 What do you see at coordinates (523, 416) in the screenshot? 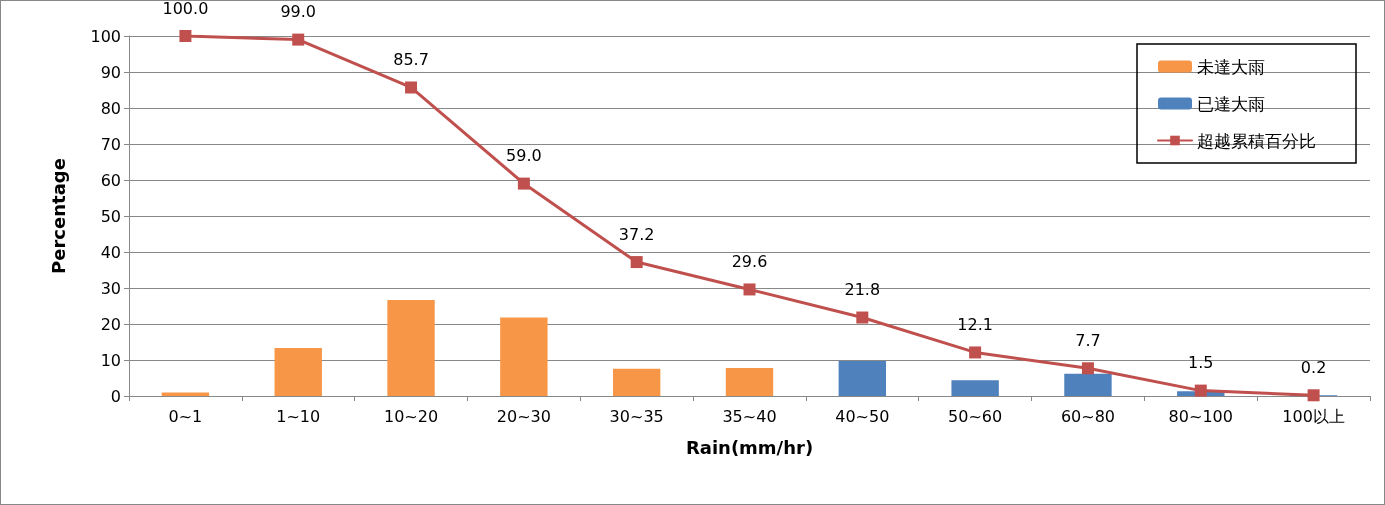
I see `x-tick-label: 20~30` at bounding box center [523, 416].